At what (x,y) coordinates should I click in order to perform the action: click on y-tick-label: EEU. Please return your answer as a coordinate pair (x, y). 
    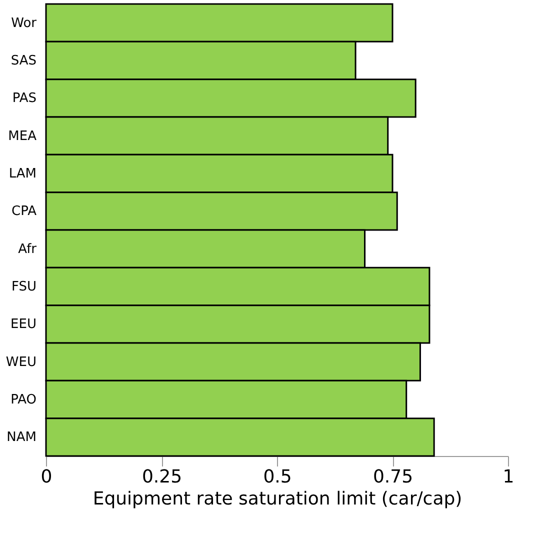
    Looking at the image, I should click on (23, 324).